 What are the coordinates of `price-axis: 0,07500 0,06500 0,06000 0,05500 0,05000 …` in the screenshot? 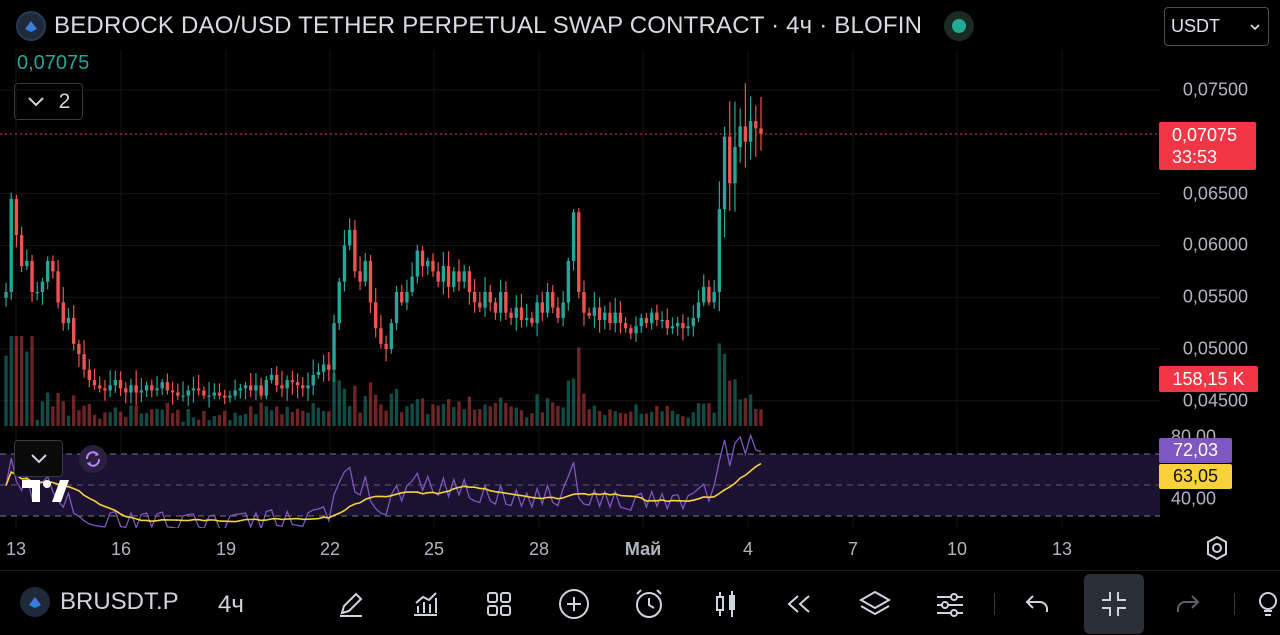 It's located at (1220, 260).